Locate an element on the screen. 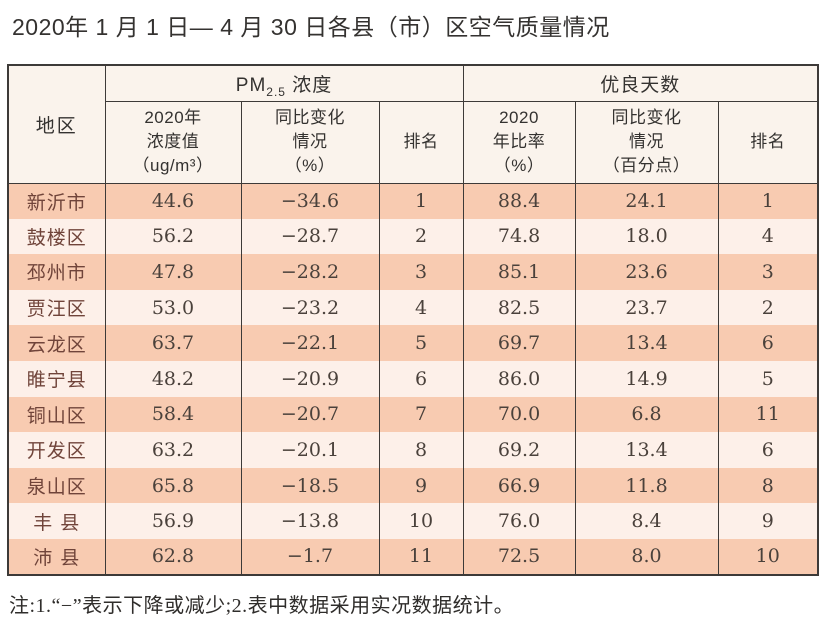 The height and width of the screenshot is (620, 825). cell-pm-change: −20.9 is located at coordinates (310, 378).